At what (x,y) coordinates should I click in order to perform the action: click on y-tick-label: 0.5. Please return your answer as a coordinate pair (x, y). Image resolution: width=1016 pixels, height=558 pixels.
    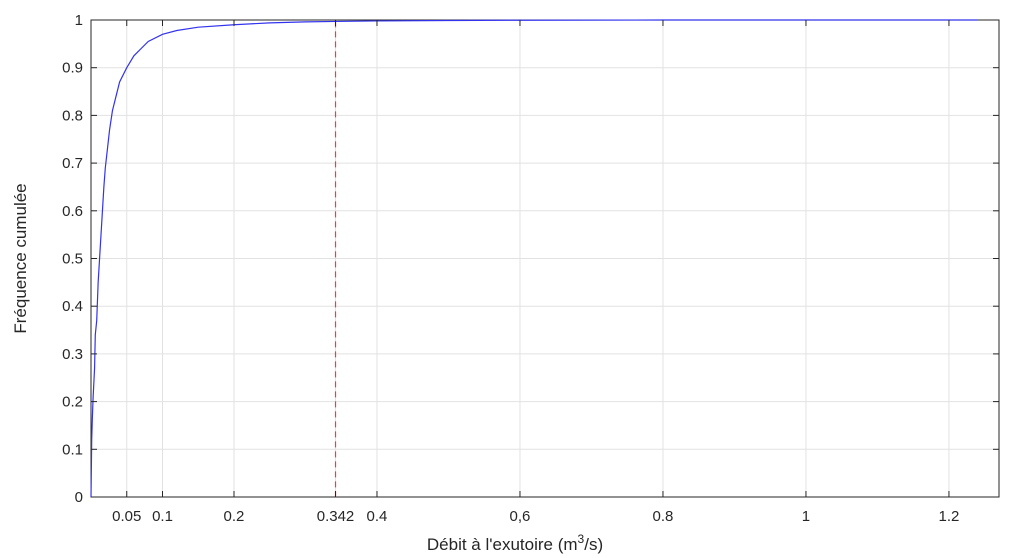
    Looking at the image, I should click on (72, 259).